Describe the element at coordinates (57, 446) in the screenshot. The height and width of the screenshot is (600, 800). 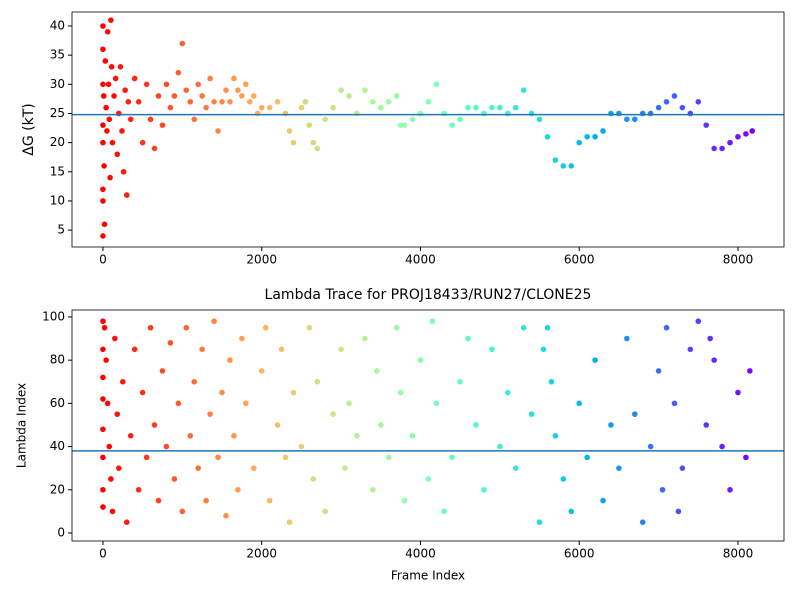
I see `y-tick-label: 40` at that location.